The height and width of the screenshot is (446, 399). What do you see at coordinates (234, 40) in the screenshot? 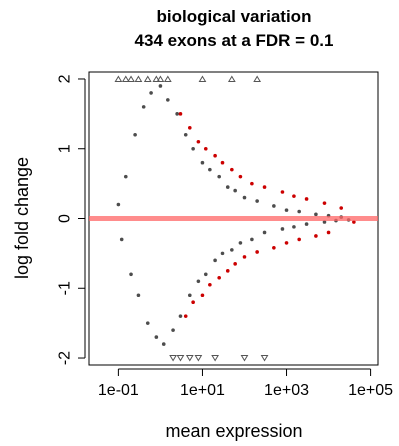
I see `chart-subtitle: 434 exons at a FDR = 0.1` at bounding box center [234, 40].